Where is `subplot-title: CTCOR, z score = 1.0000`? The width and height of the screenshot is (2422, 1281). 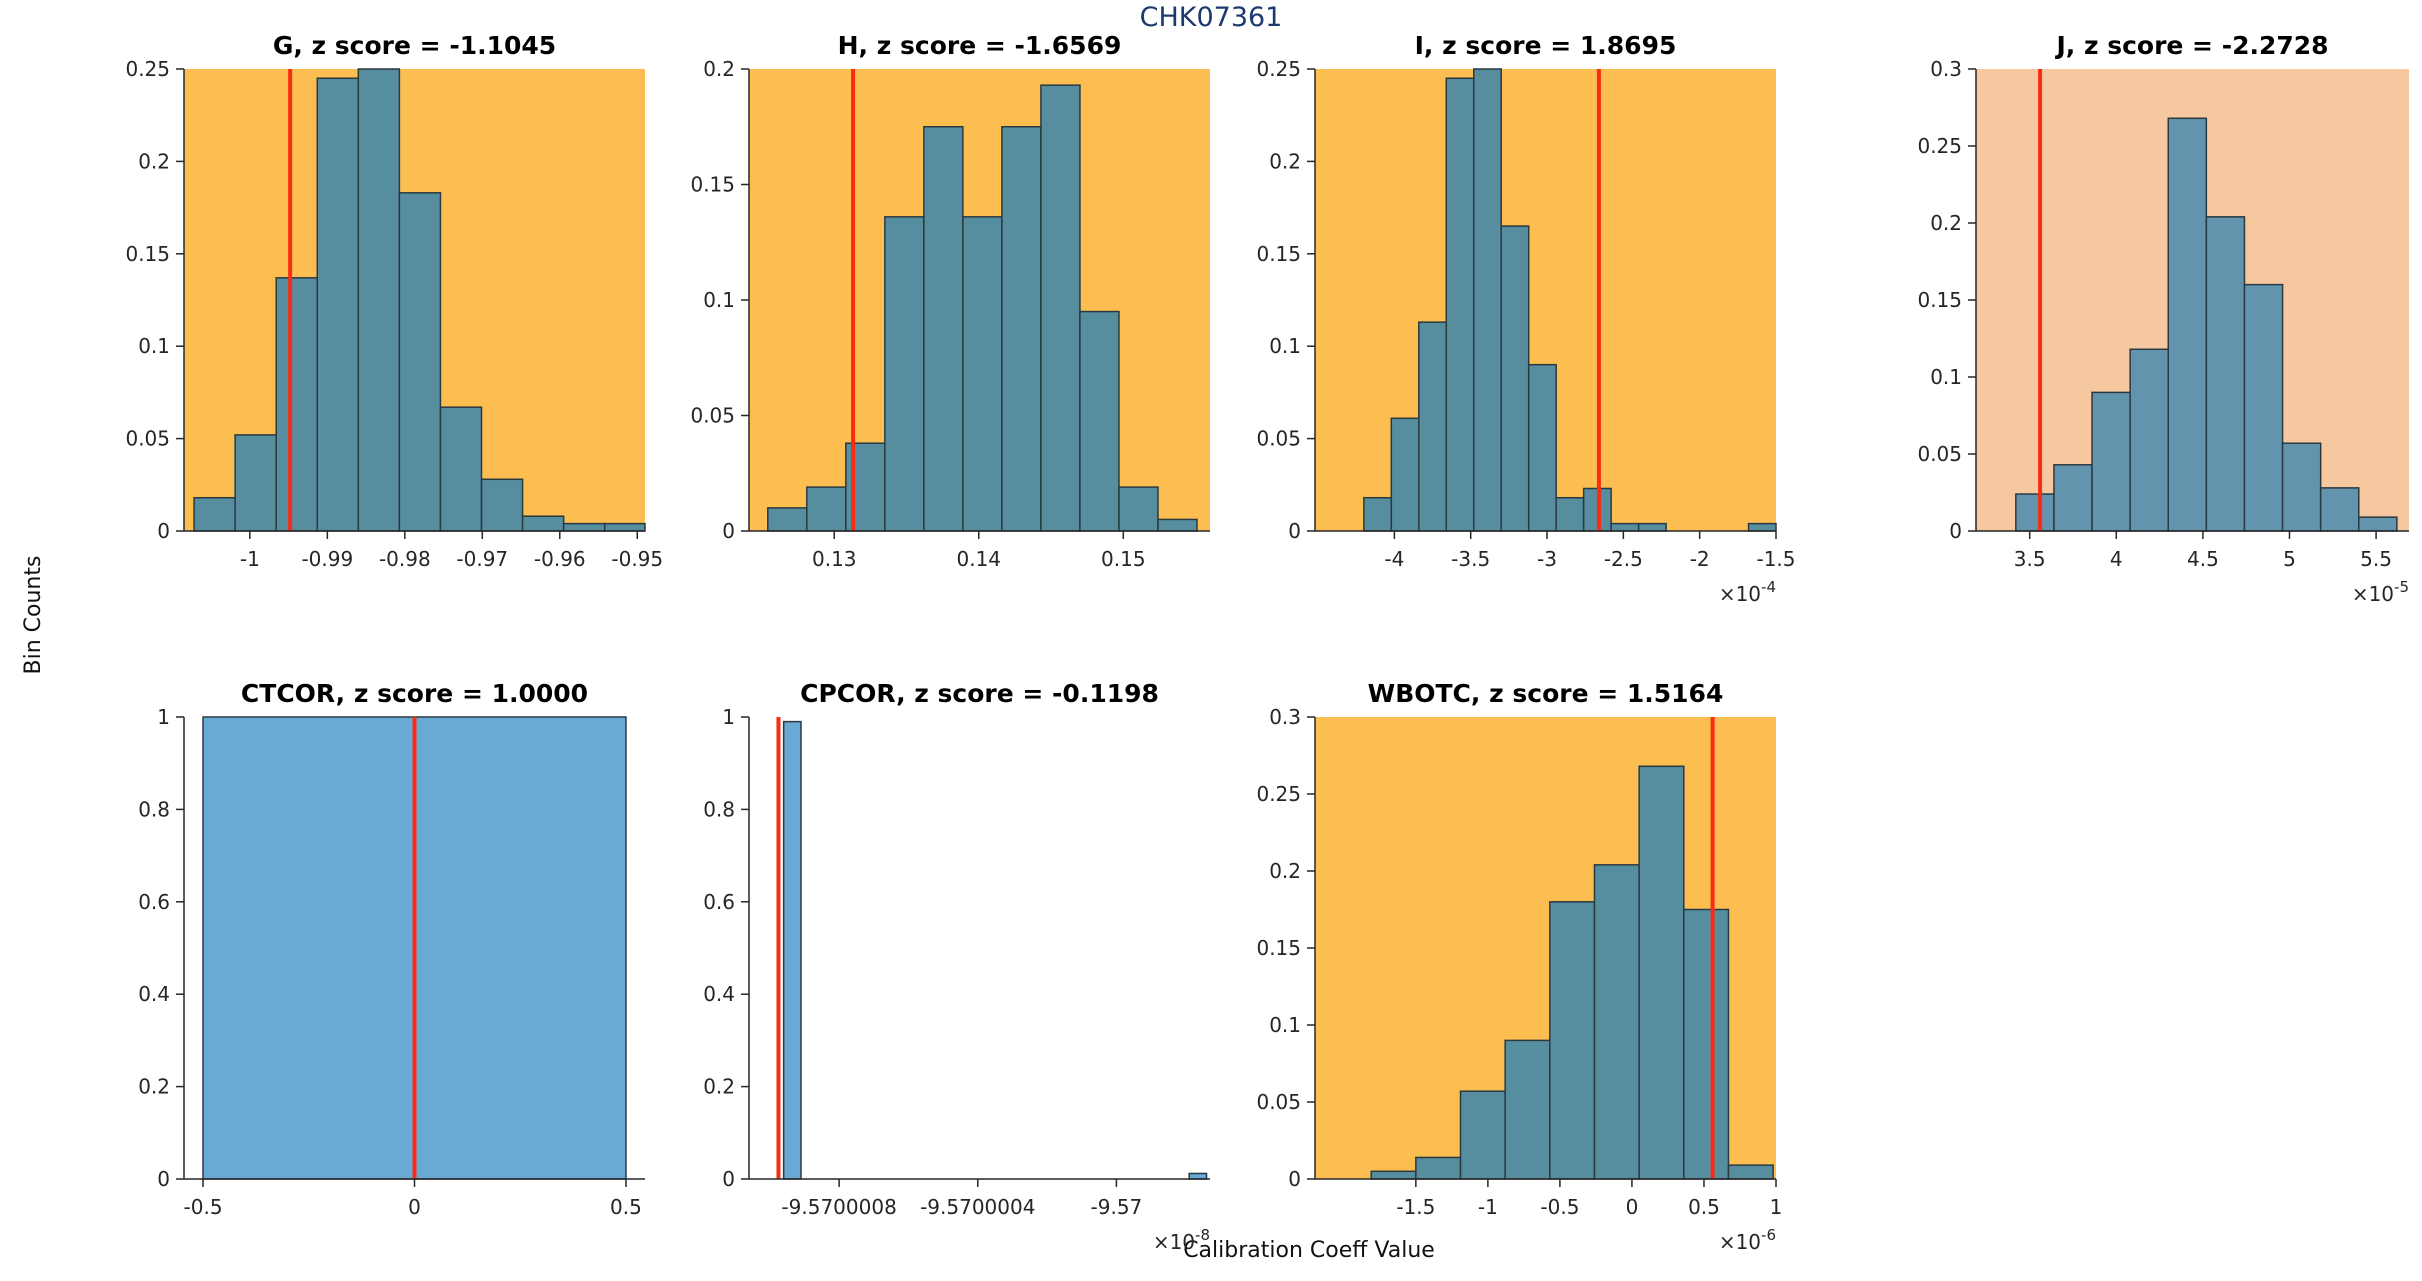 subplot-title: CTCOR, z score = 1.0000 is located at coordinates (414, 693).